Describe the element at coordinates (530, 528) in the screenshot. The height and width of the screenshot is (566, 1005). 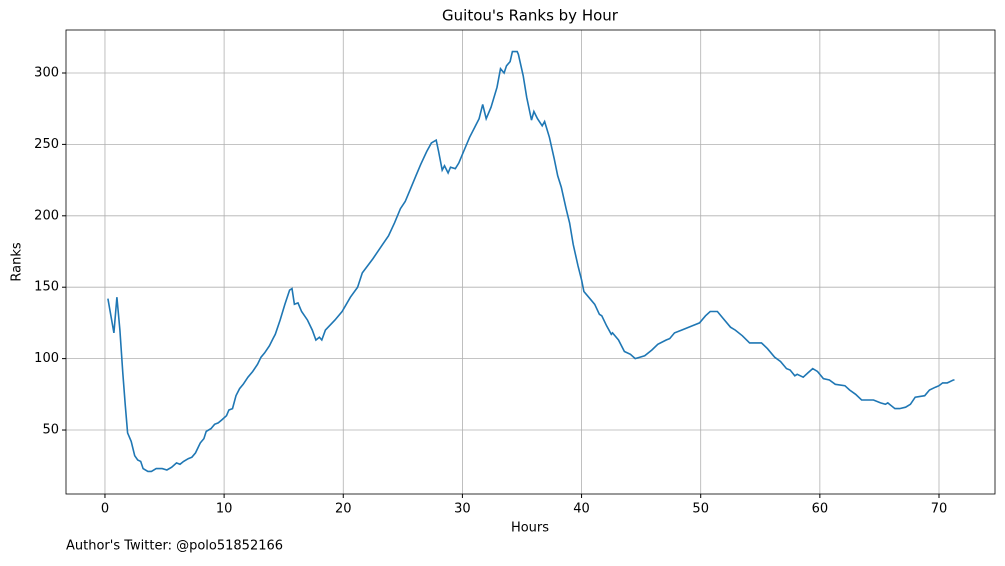
I see `x-axis-label: Hours` at that location.